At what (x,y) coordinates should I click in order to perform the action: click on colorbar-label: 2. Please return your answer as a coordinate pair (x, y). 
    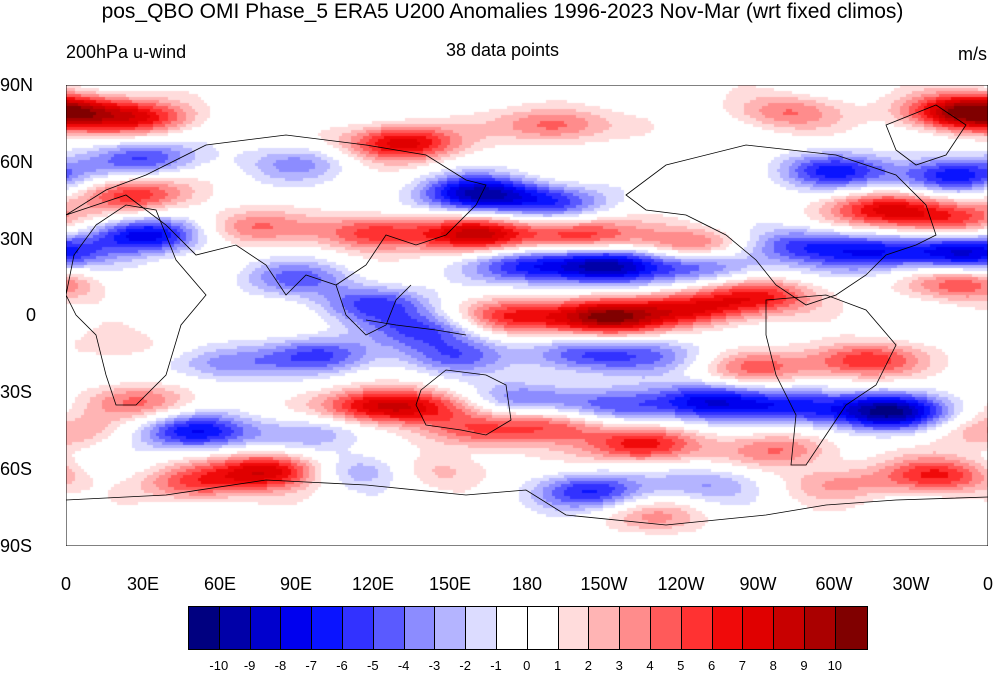
    Looking at the image, I should click on (588, 665).